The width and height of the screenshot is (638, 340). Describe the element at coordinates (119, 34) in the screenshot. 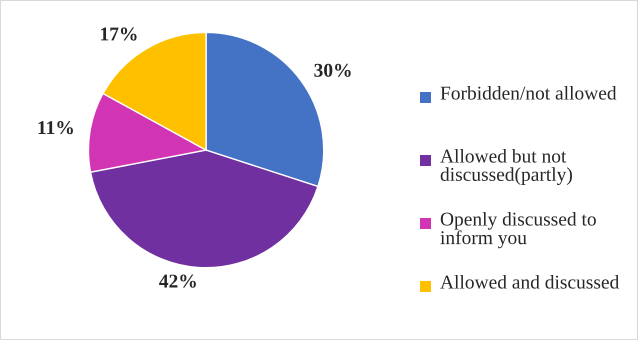

I see `data-label: 17%` at that location.